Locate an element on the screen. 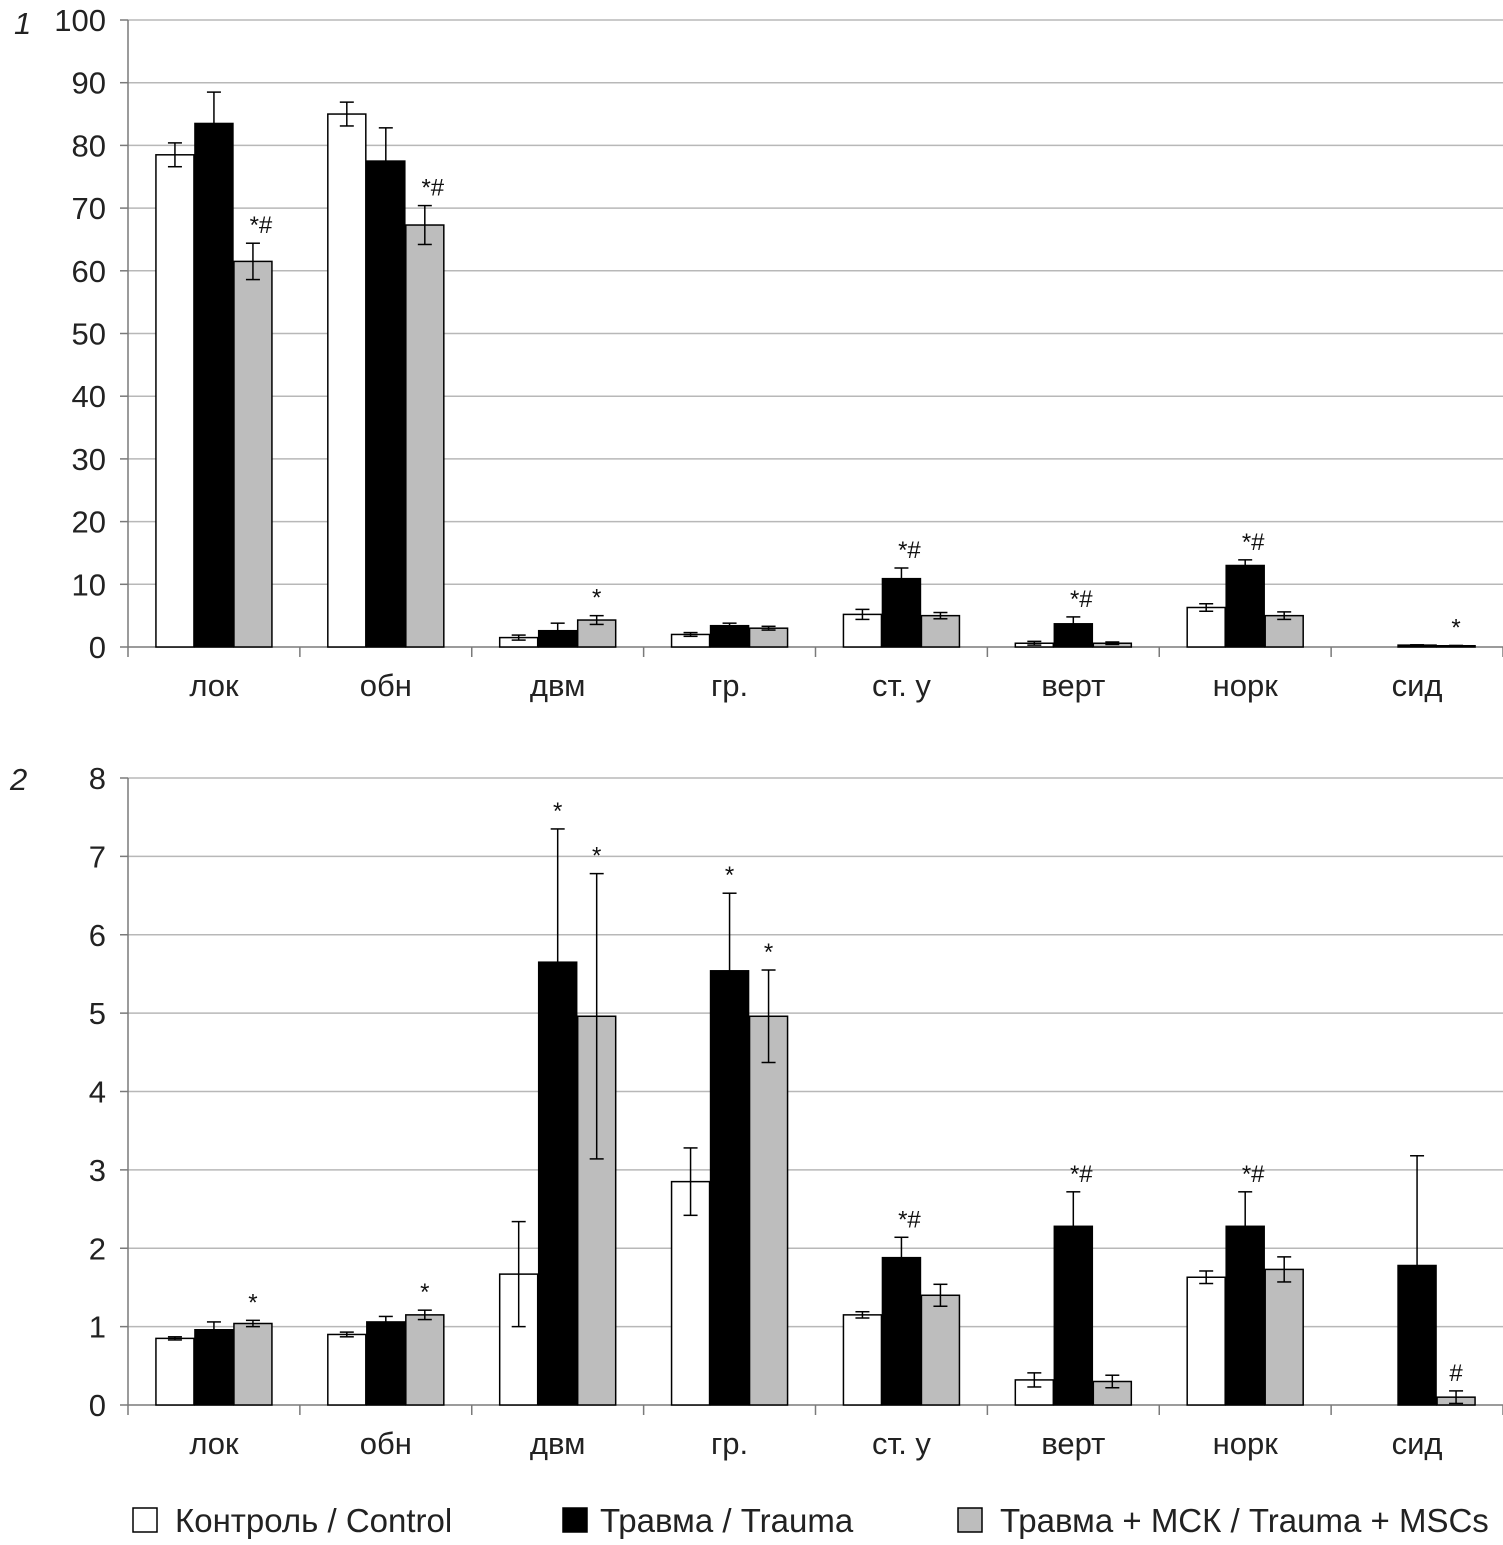 The width and height of the screenshot is (1503, 1545). y-tick-label: 30 is located at coordinates (89, 459).